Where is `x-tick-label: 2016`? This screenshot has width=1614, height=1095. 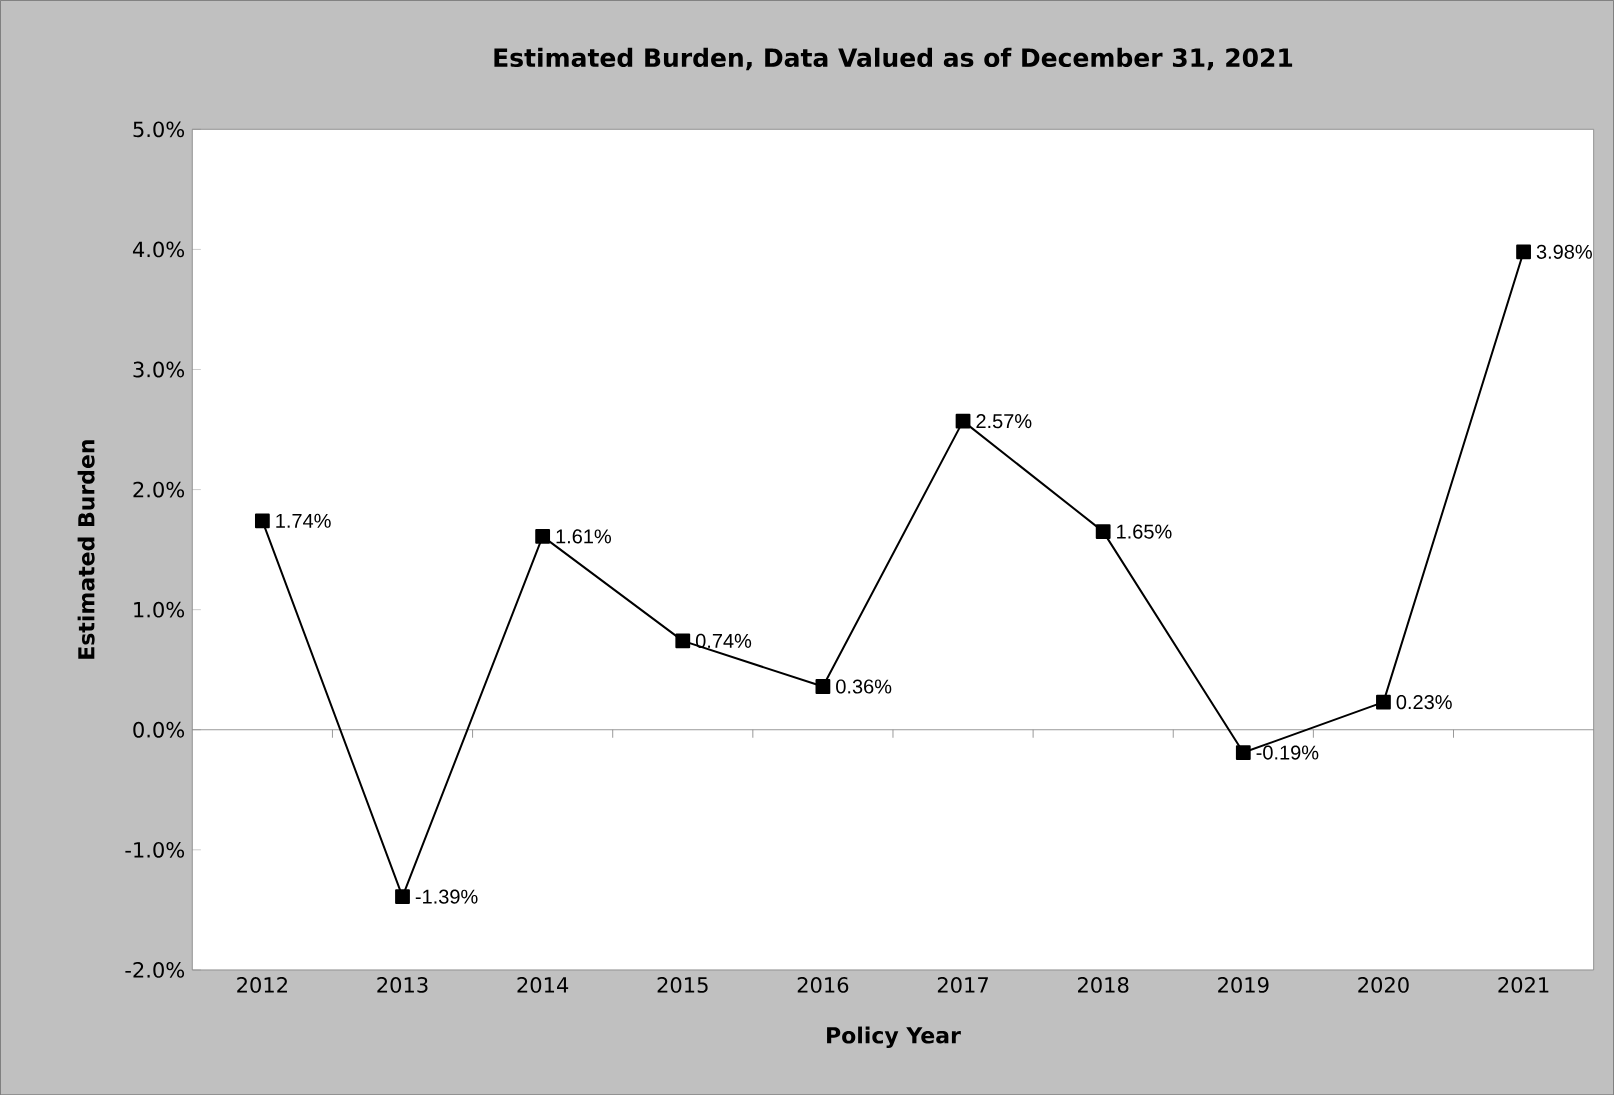 x-tick-label: 2016 is located at coordinates (823, 984).